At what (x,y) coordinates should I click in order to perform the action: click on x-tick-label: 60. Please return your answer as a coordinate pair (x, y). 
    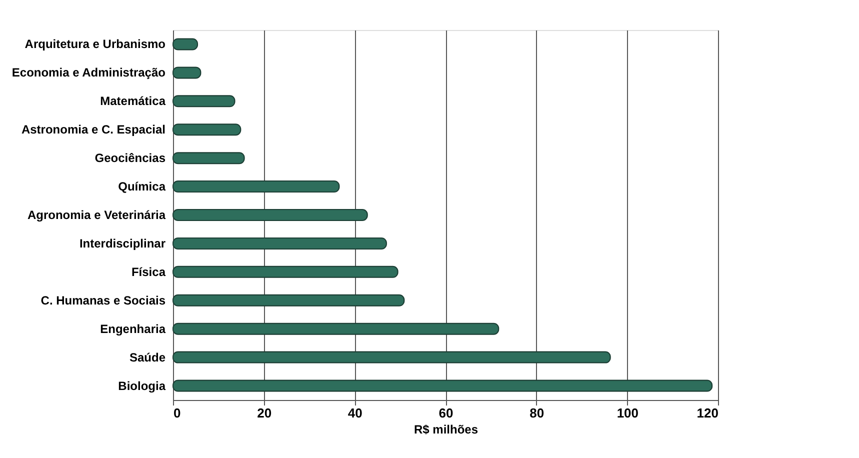
    Looking at the image, I should click on (446, 413).